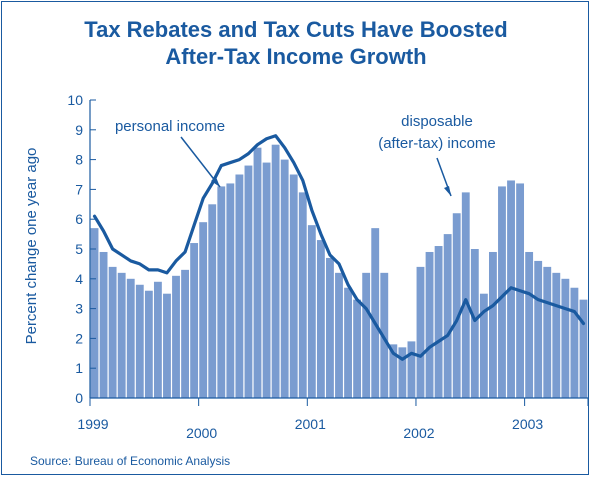 The width and height of the screenshot is (592, 478). Describe the element at coordinates (92, 424) in the screenshot. I see `x-tick-label: 1999` at that location.